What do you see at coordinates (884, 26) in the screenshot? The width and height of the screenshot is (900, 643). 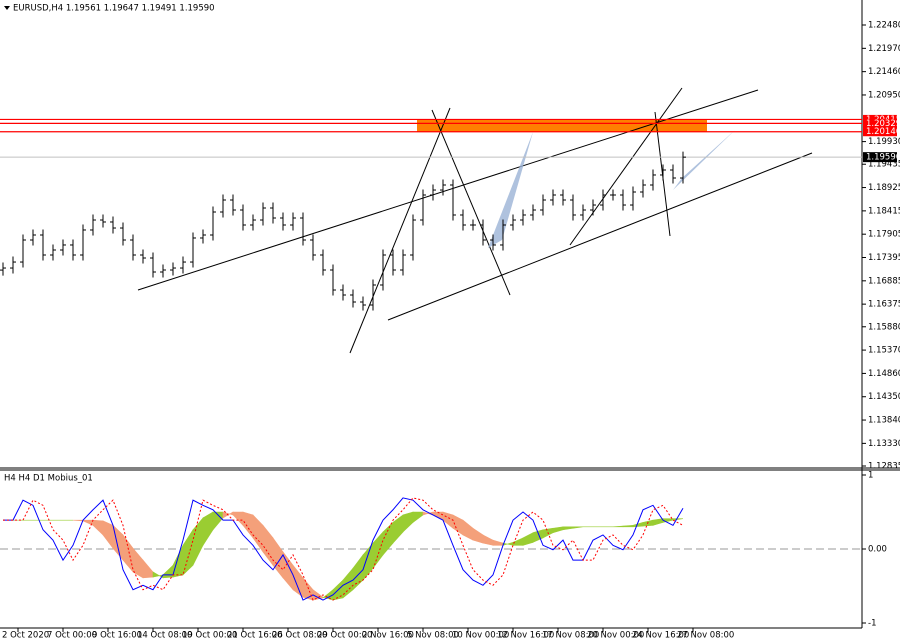 I see `y-tick-label: 1.22480` at bounding box center [884, 26].